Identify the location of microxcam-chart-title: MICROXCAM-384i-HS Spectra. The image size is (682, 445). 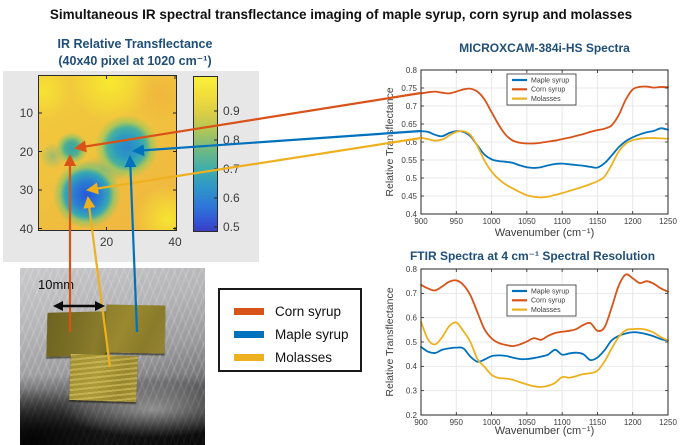
(544, 48).